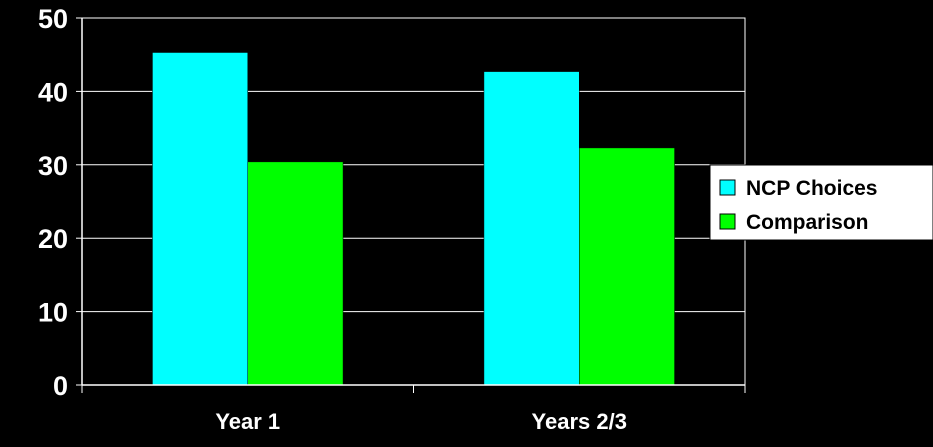 The width and height of the screenshot is (933, 447). I want to click on y-tick-label-40: 40, so click(53, 92).